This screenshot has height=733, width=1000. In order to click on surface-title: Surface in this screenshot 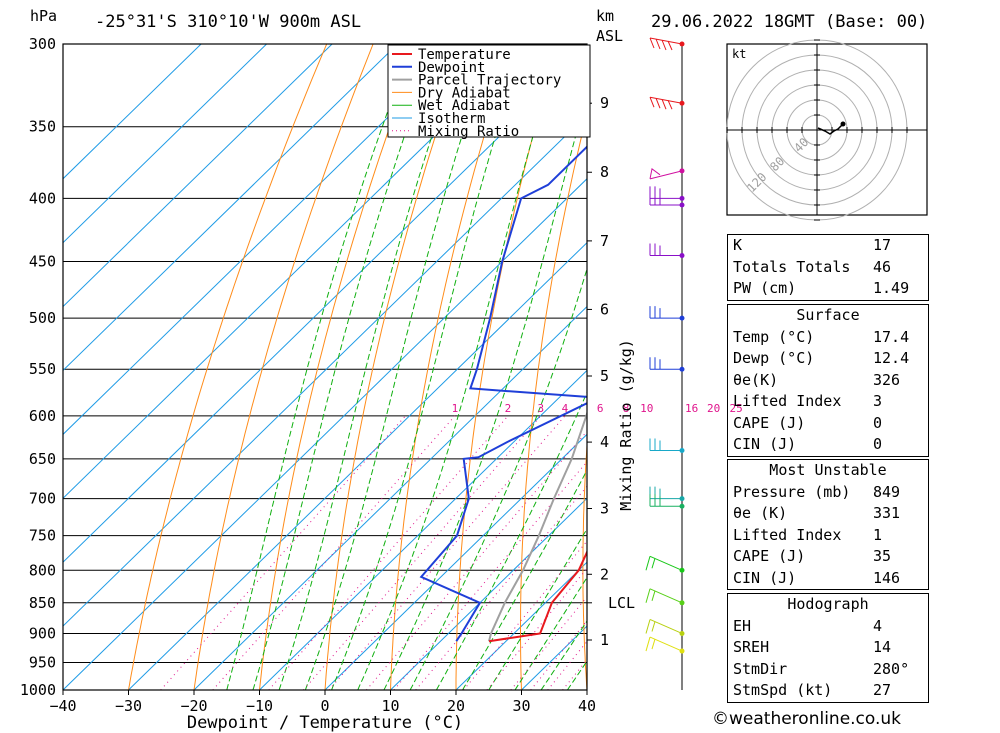, I will do `click(828, 315)`.